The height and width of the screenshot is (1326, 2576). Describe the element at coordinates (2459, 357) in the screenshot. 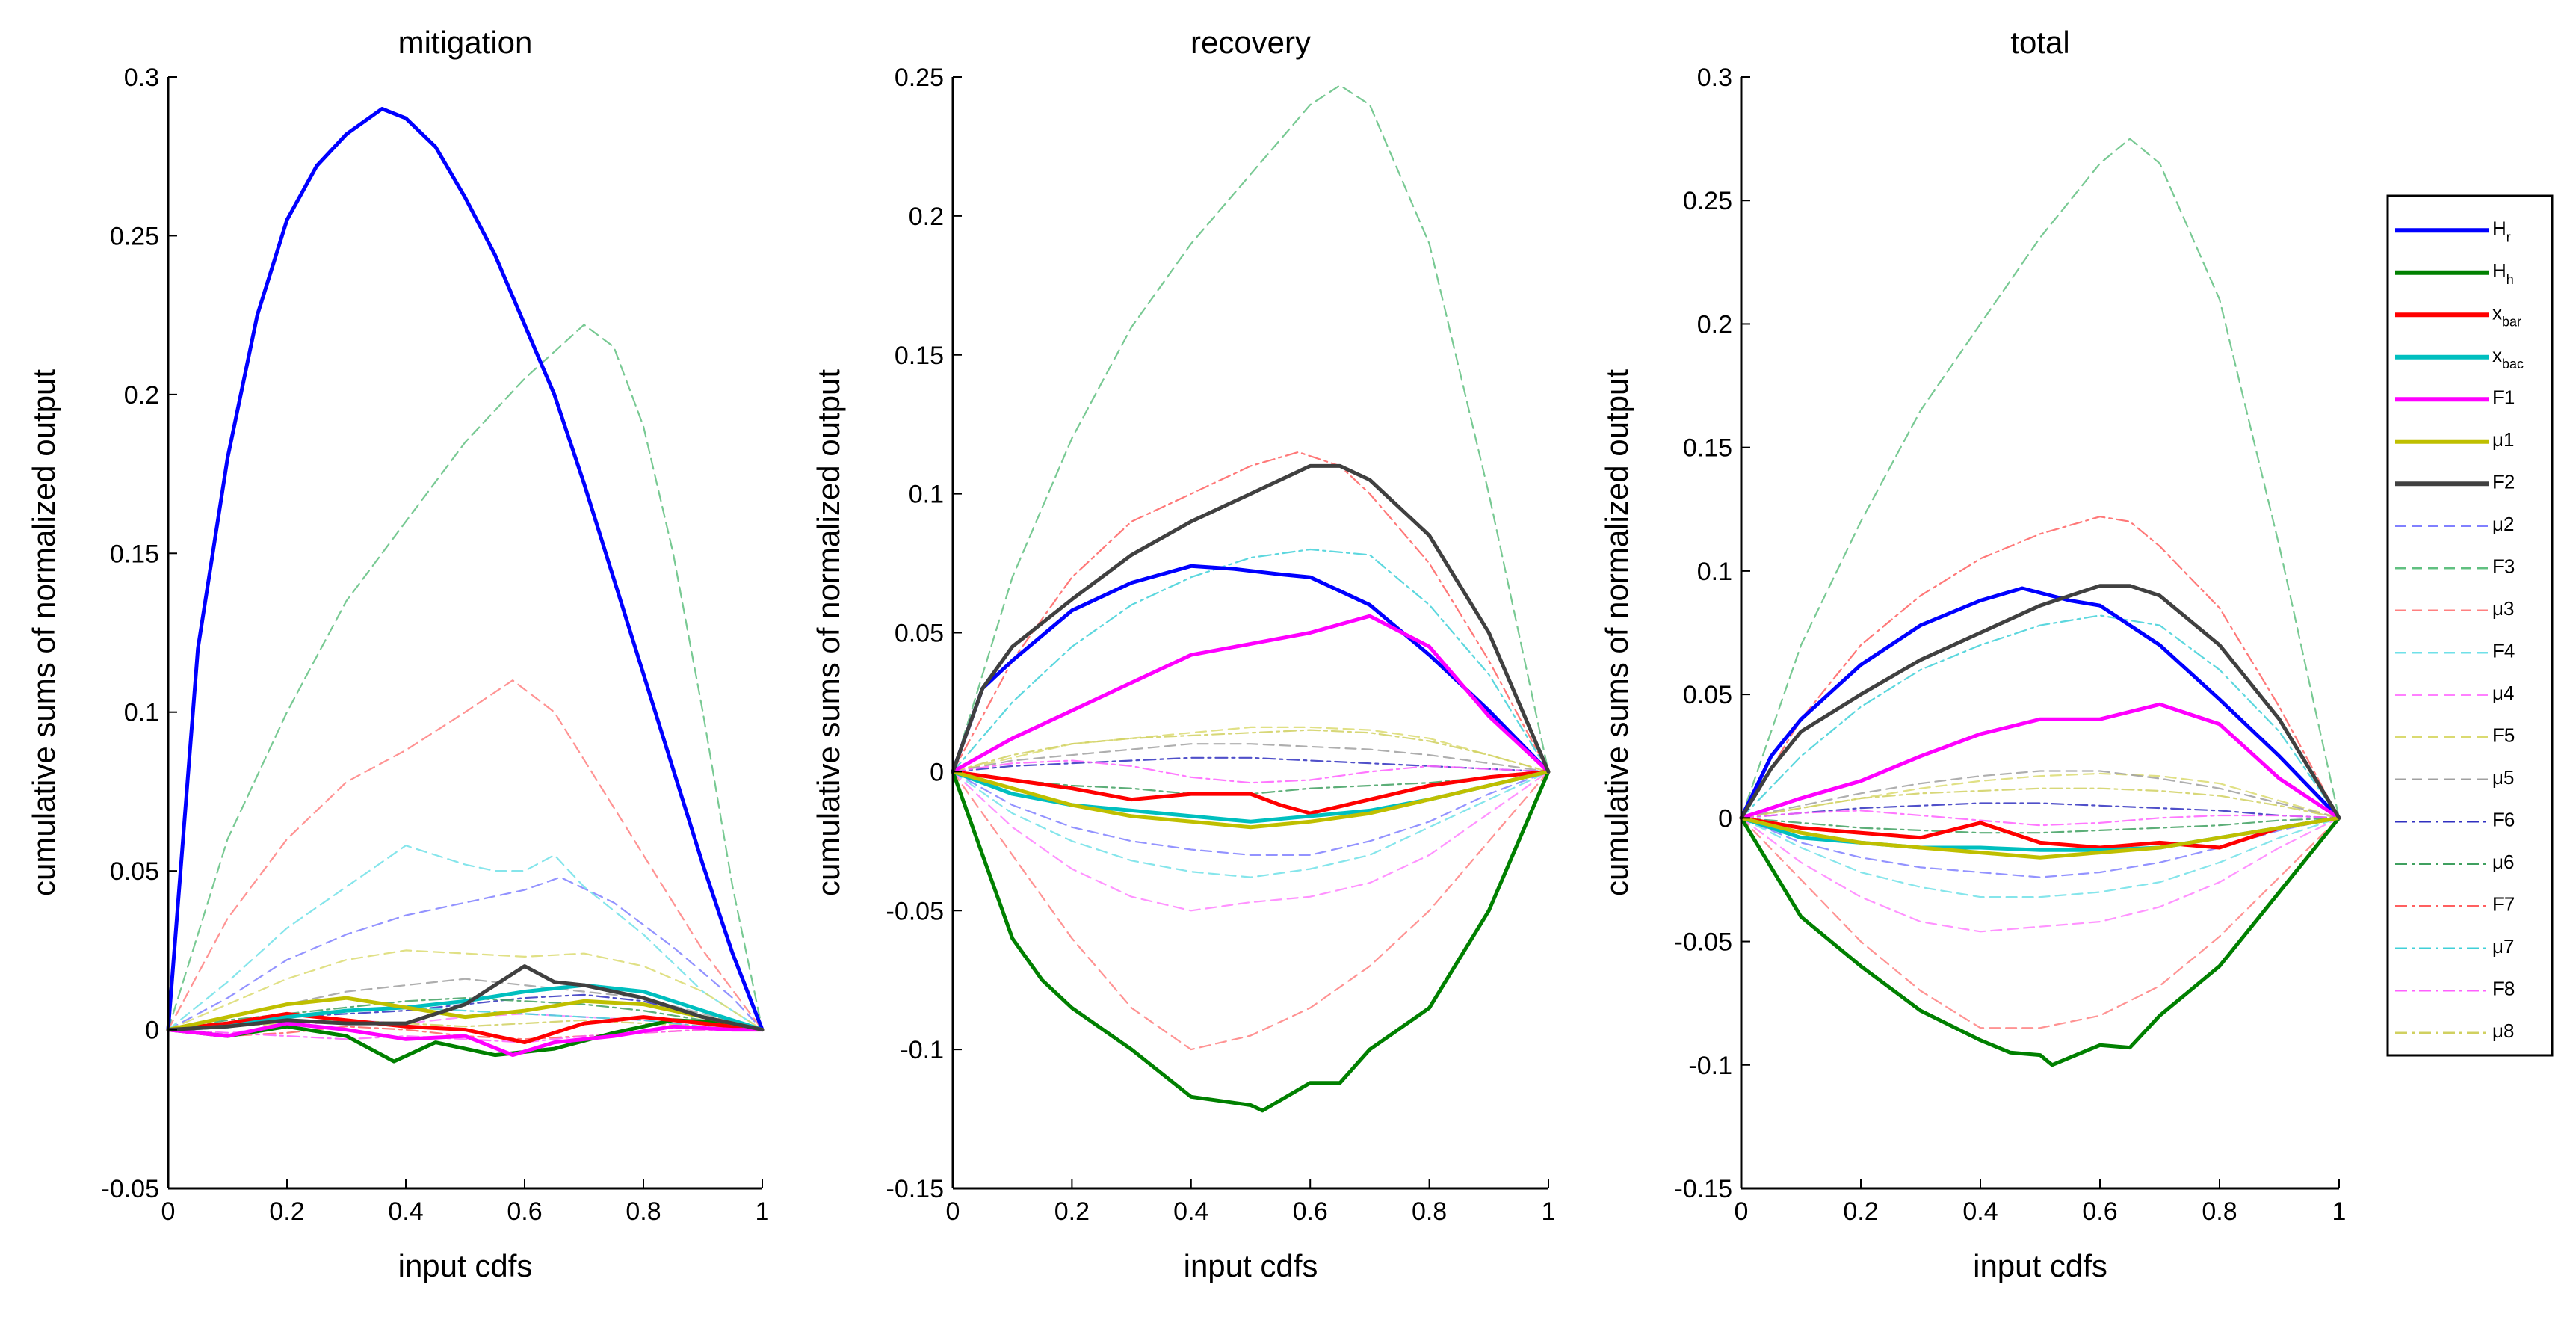

I see `legend-entry-x_bac: xbac` at that location.